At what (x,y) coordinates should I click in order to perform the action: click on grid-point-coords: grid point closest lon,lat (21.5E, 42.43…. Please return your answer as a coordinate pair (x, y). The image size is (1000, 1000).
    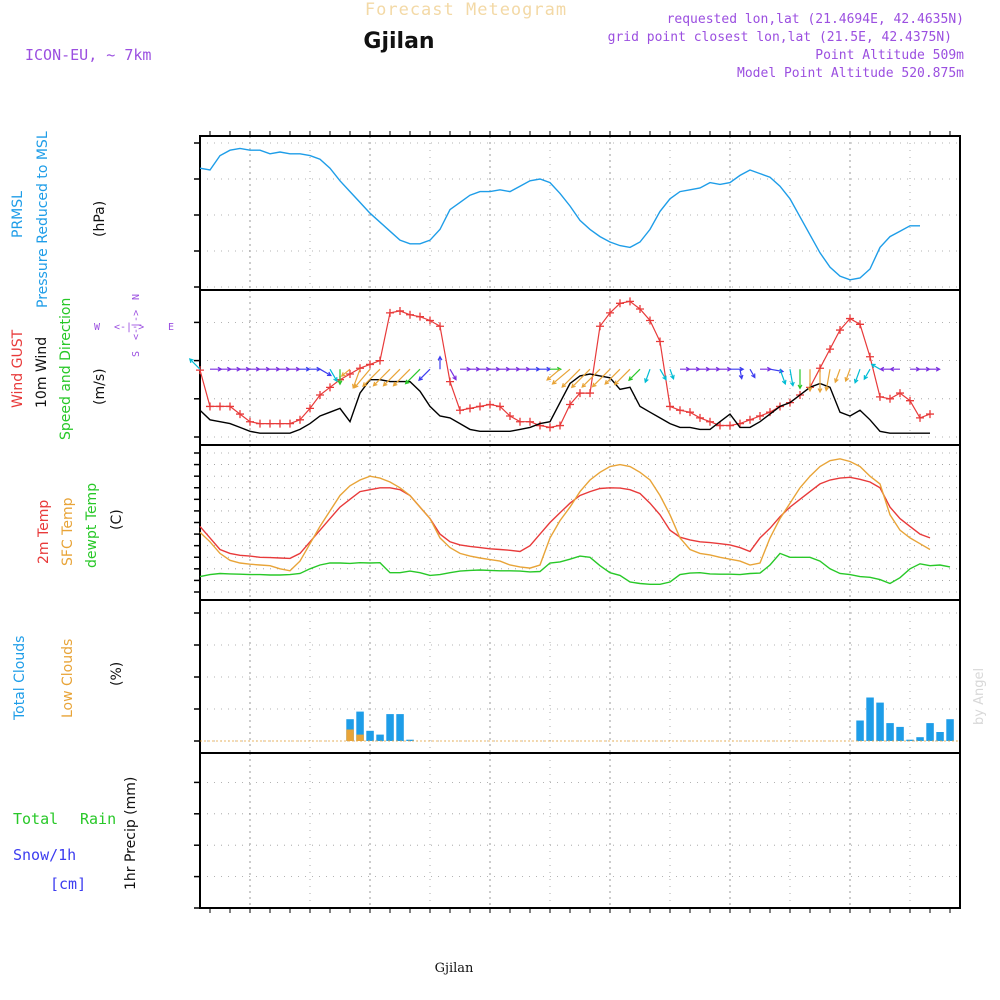
    Looking at the image, I should click on (780, 37).